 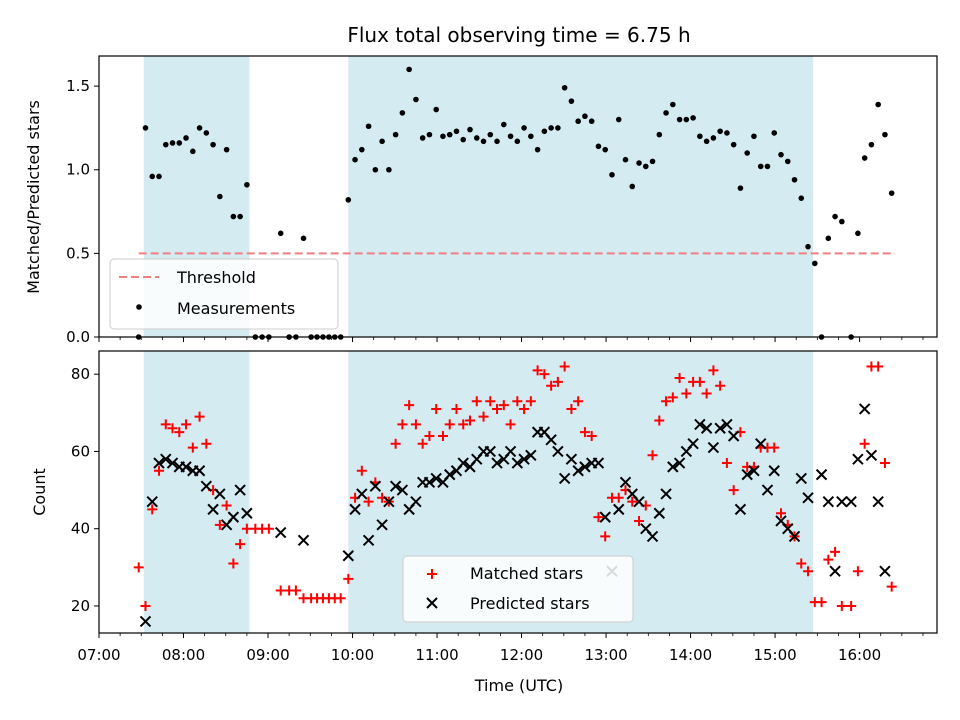 What do you see at coordinates (774, 655) in the screenshot?
I see `x-tick-label: 15:00` at bounding box center [774, 655].